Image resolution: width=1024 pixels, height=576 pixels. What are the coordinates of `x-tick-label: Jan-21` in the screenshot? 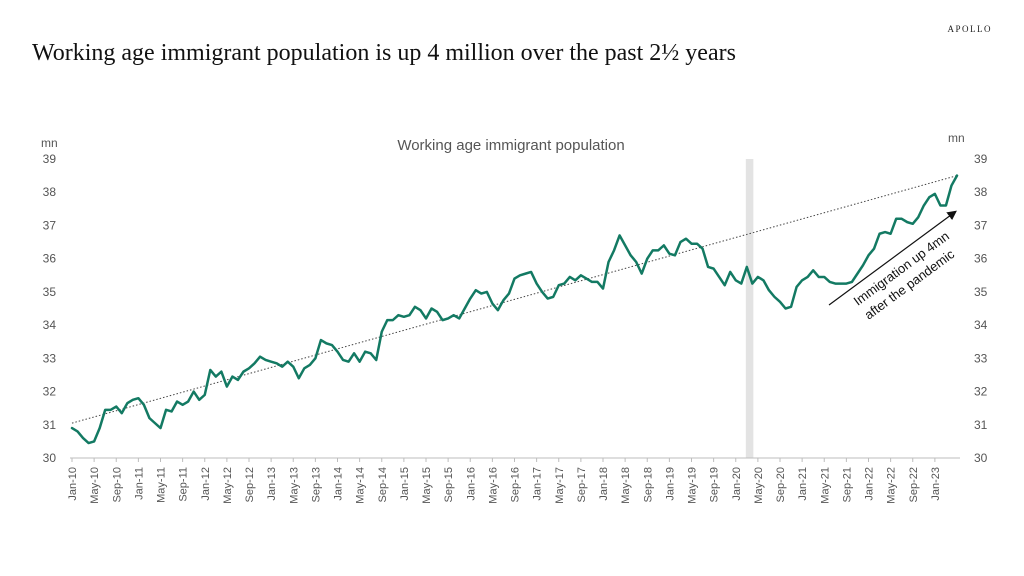 It's located at (803, 484).